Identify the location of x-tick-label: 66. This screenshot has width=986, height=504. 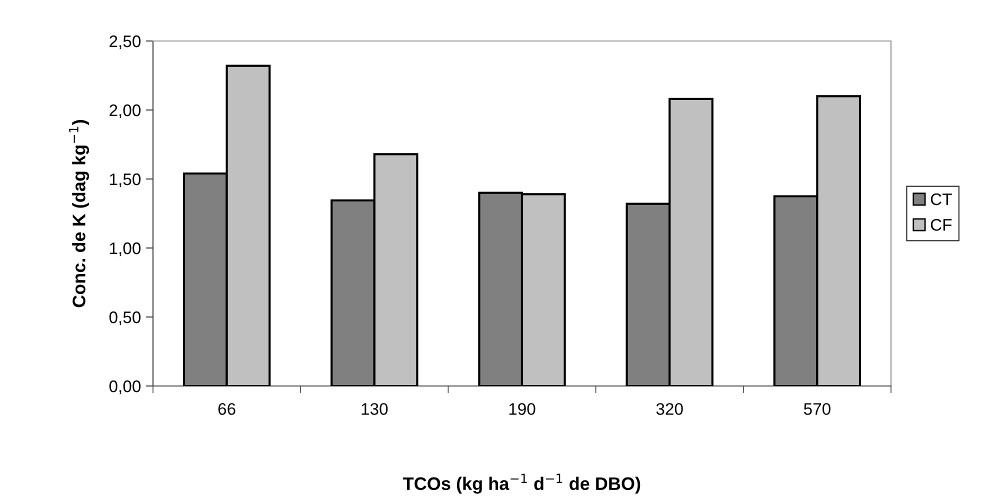
(227, 409).